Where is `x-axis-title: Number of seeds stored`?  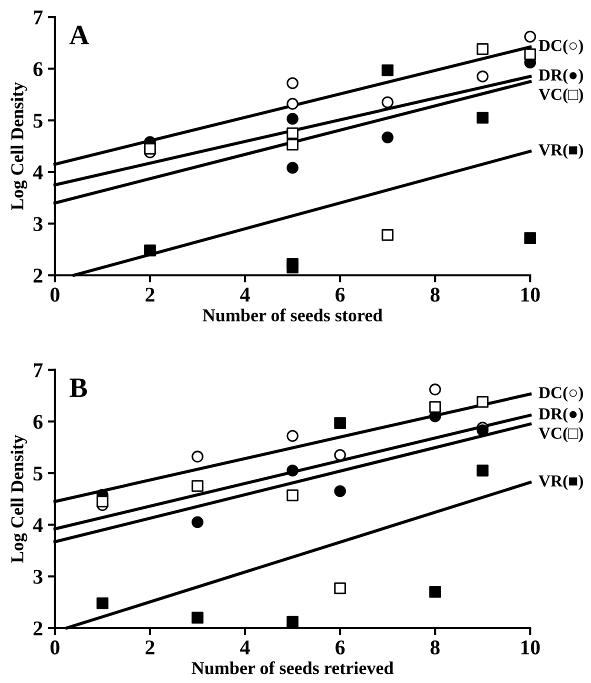
x-axis-title: Number of seeds stored is located at coordinates (292, 315).